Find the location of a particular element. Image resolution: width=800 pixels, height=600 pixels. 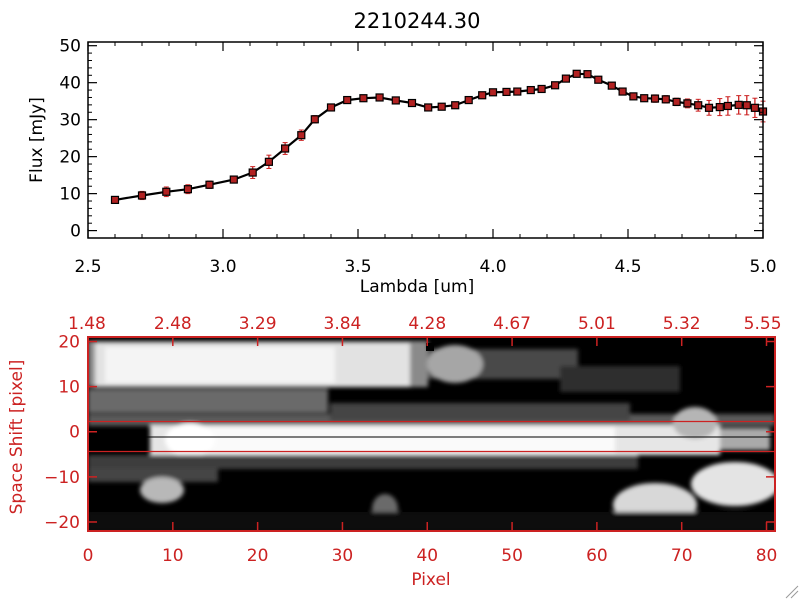

spectrum-y-tick-label: 0 is located at coordinates (75, 232).